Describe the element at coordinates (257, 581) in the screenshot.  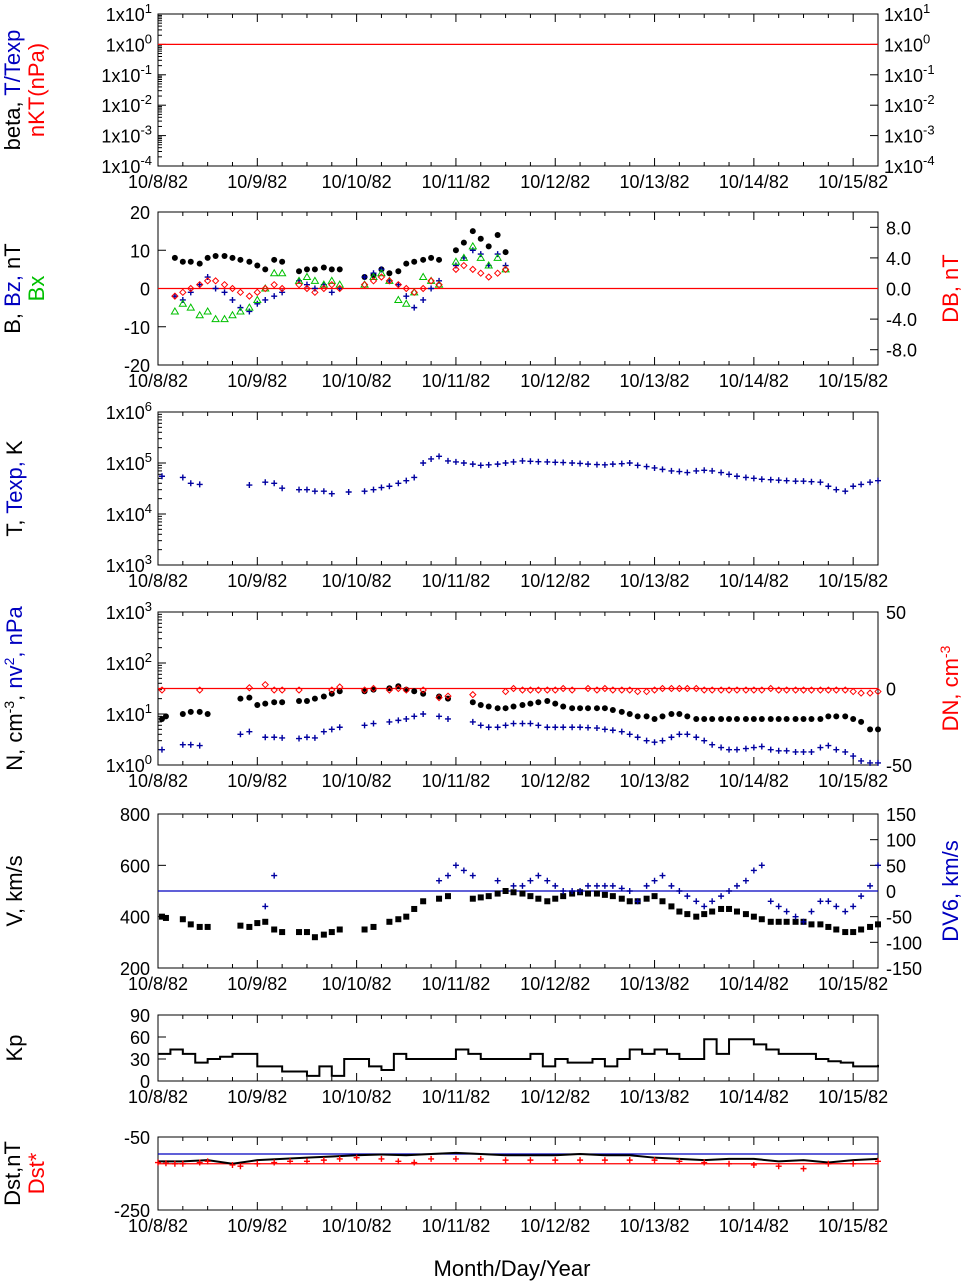
I see `x-tick-label: 10/9/82` at that location.